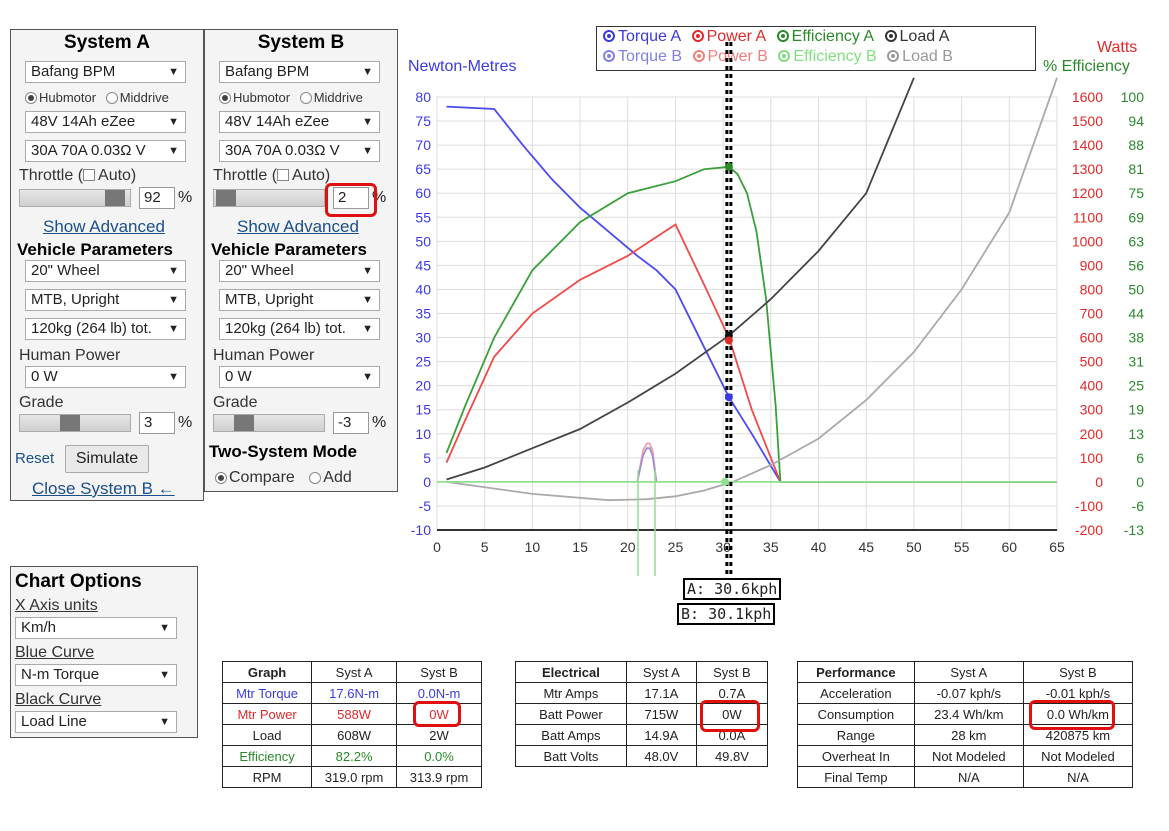 Image resolution: width=1169 pixels, height=831 pixels. What do you see at coordinates (827, 56) in the screenshot?
I see `legend-efficiency-b: Efficiency B` at bounding box center [827, 56].